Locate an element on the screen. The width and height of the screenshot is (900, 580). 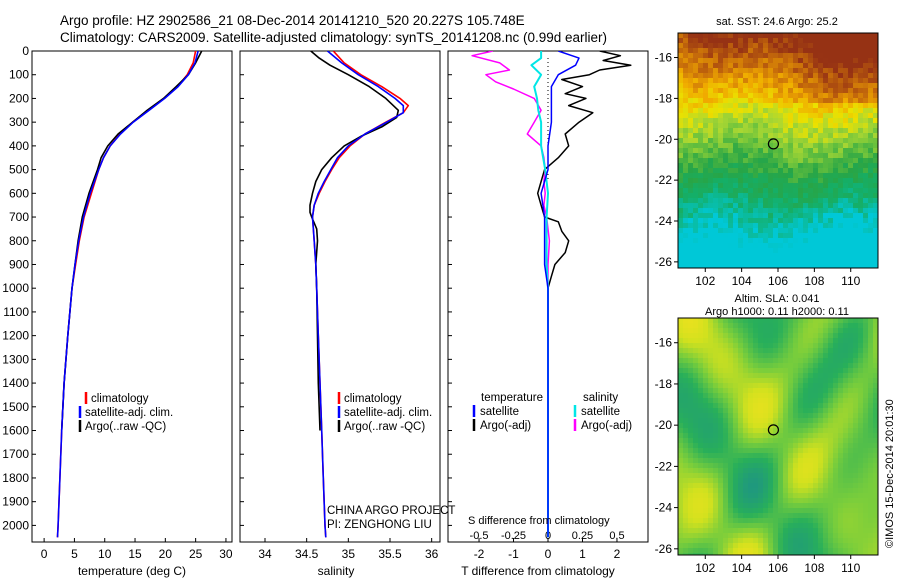
map-y-tick-label: -18 is located at coordinates (664, 384).